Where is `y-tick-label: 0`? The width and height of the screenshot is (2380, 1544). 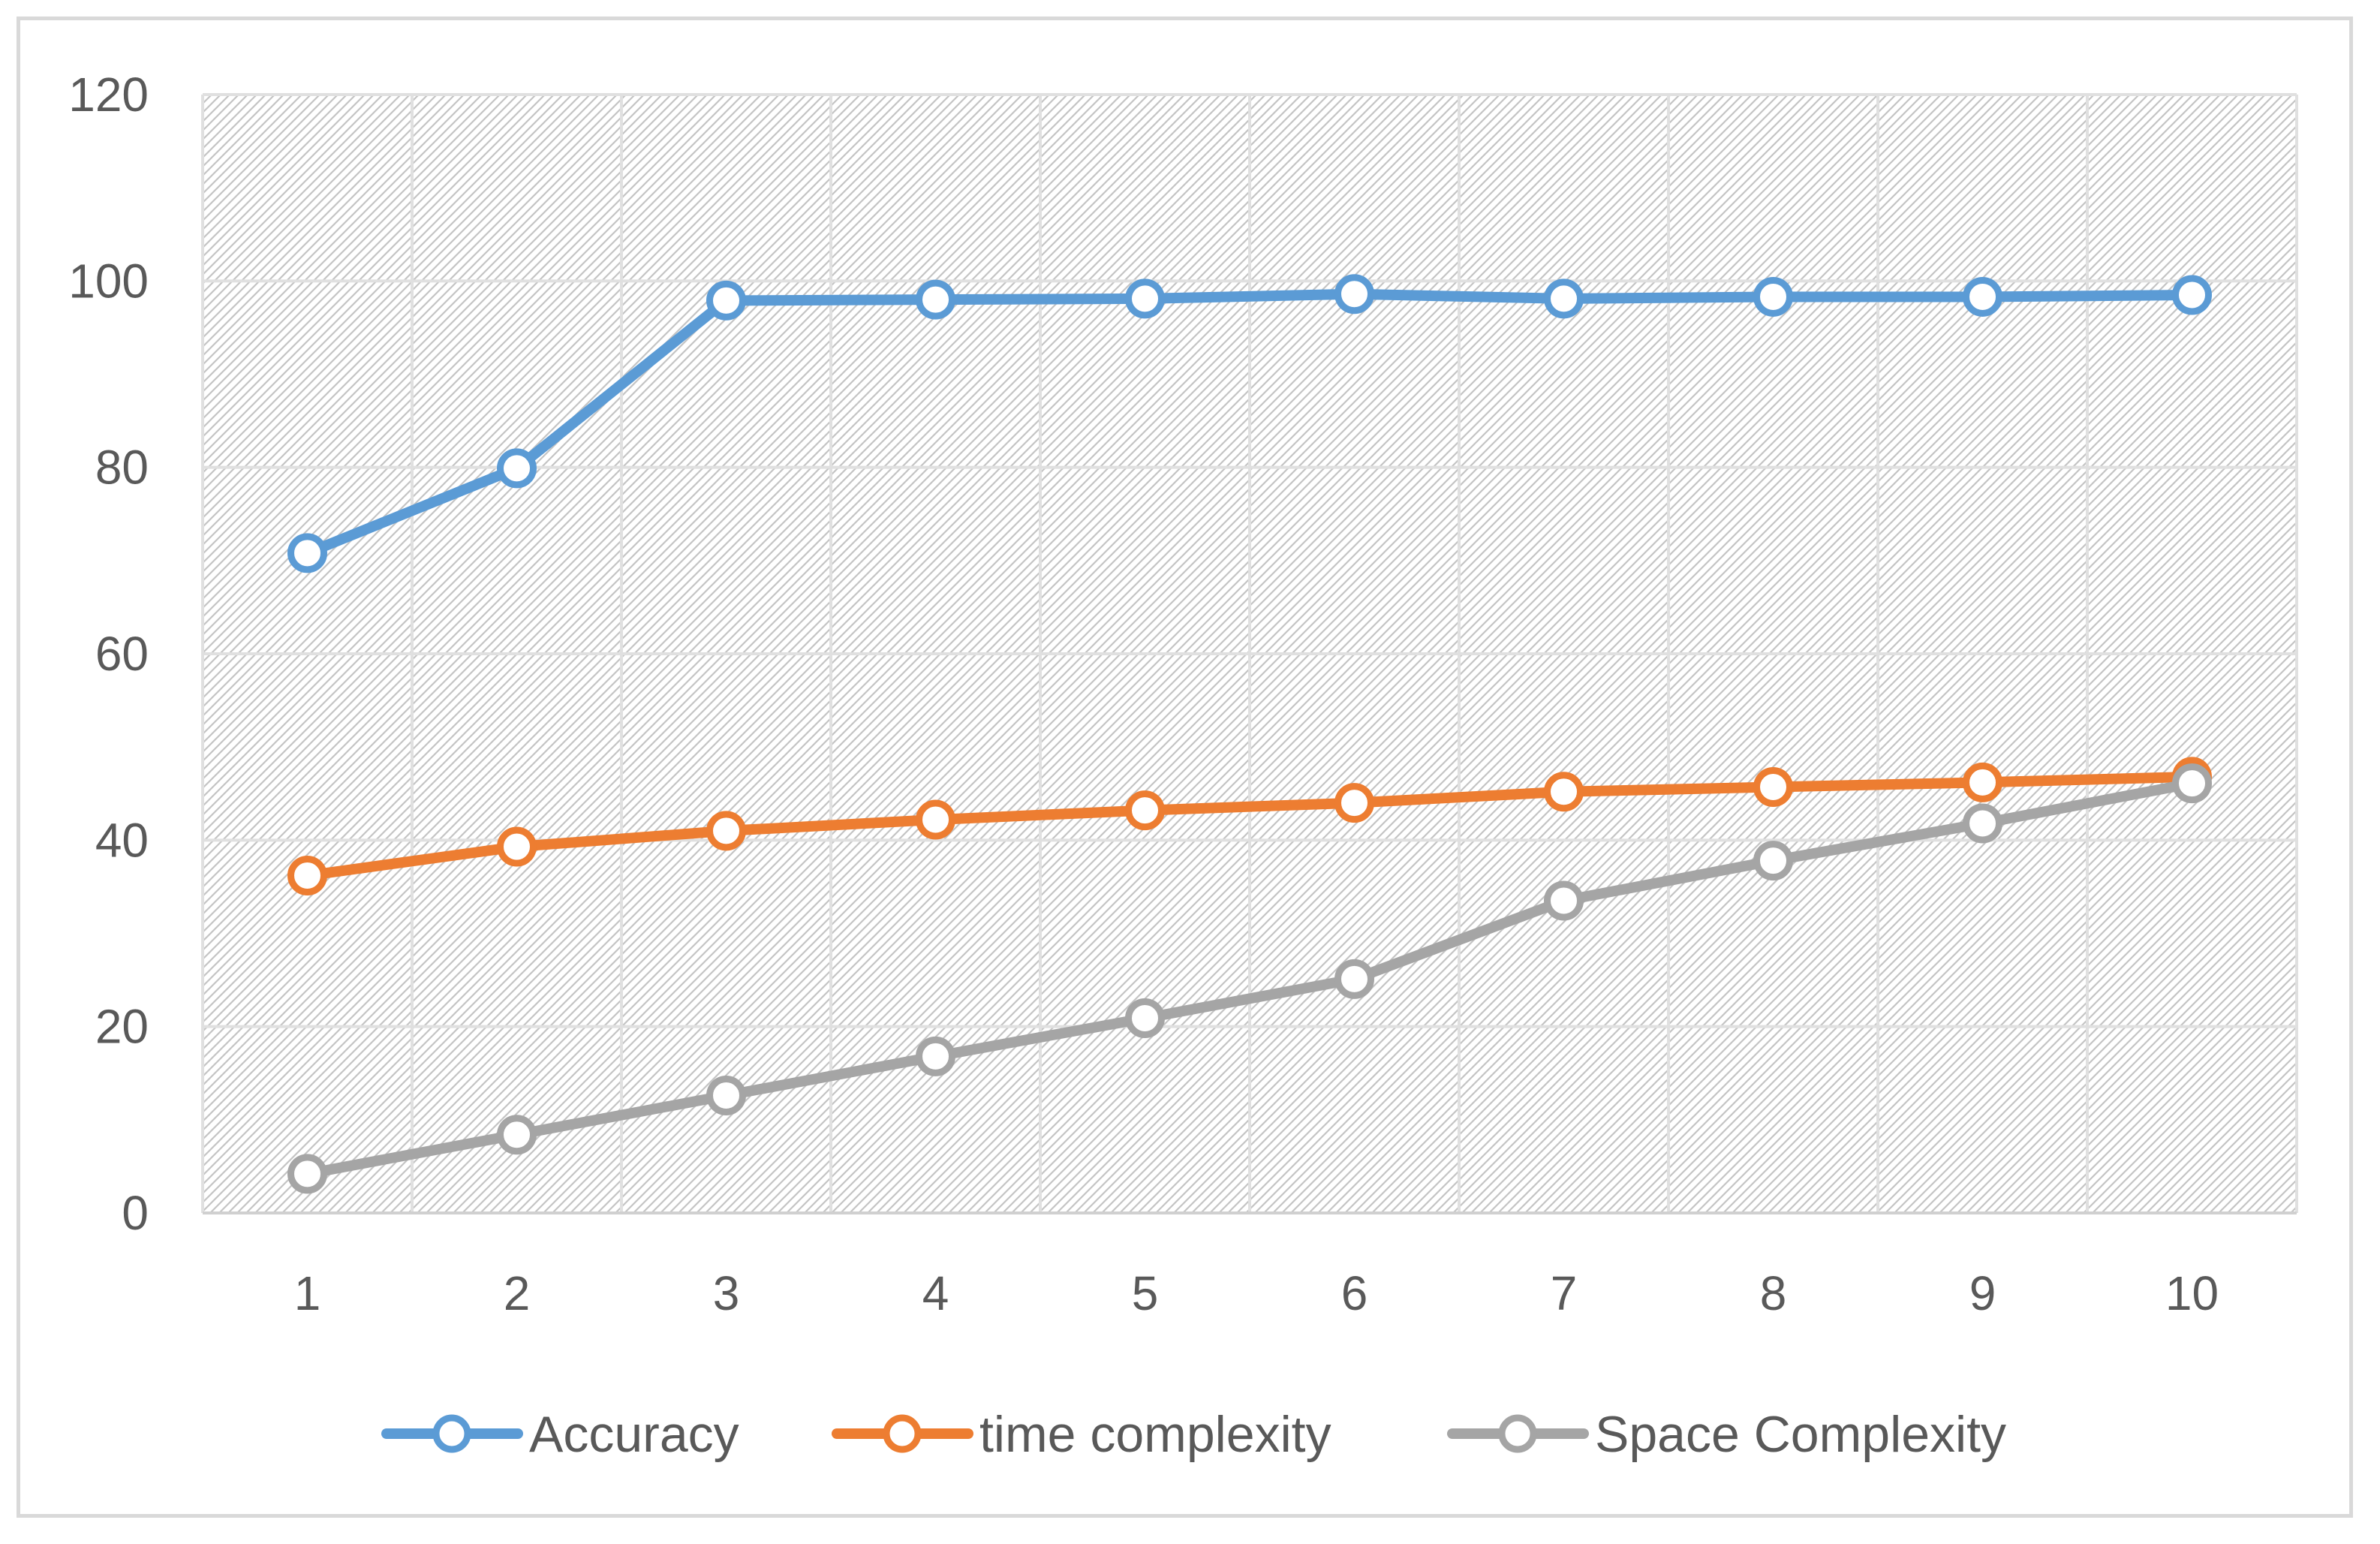
y-tick-label: 0 is located at coordinates (135, 1213).